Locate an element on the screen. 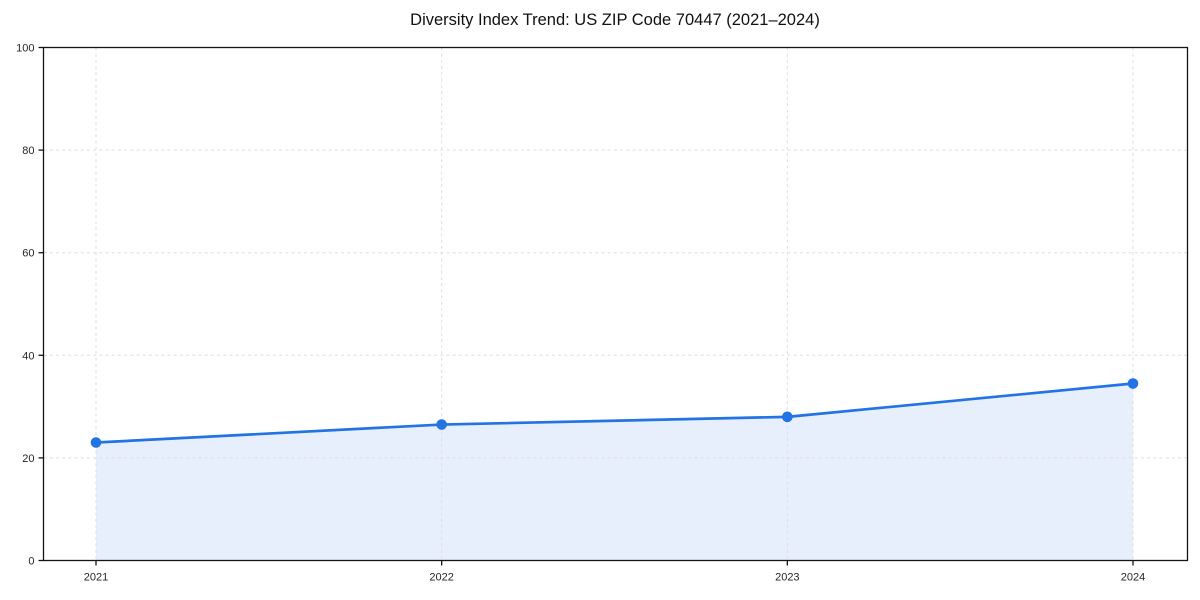  y-axis-tick-label: 0 is located at coordinates (31, 562).